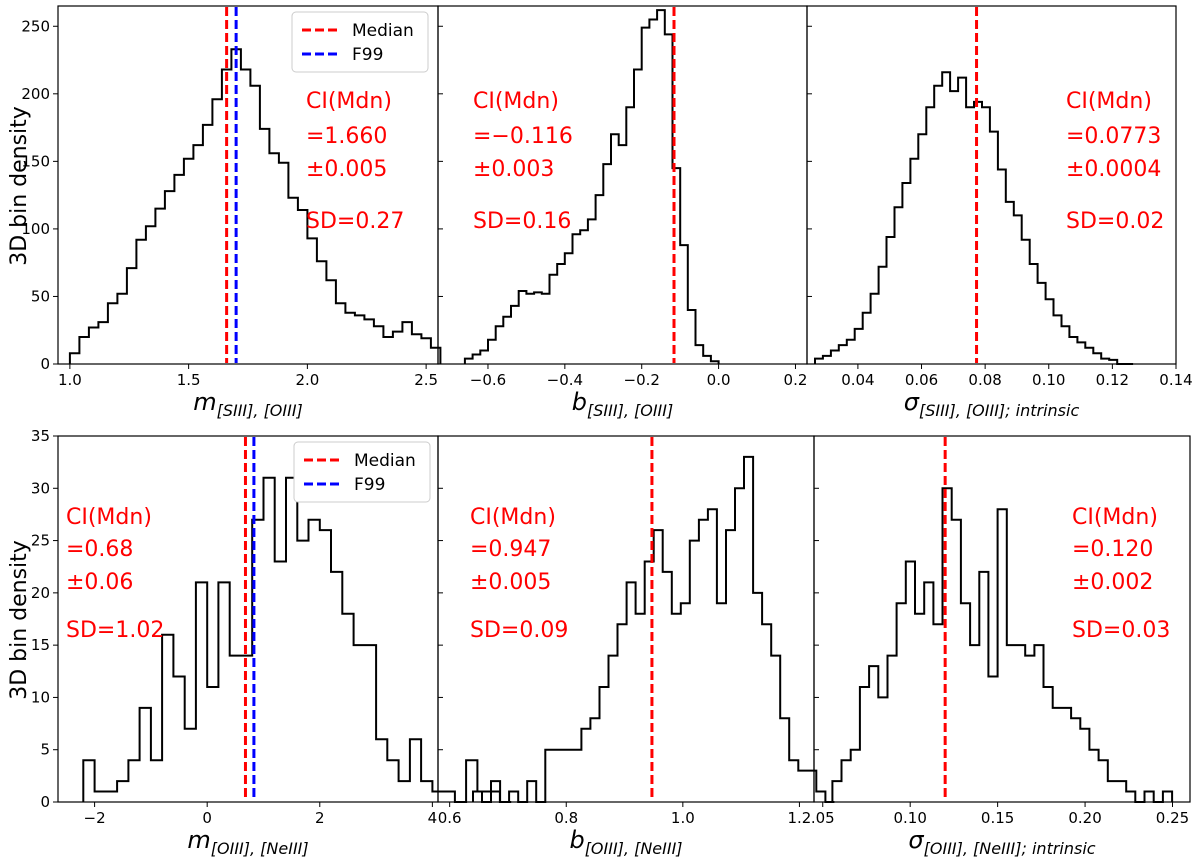 The image size is (1200, 862). I want to click on y-tick-label: 150, so click(35, 161).